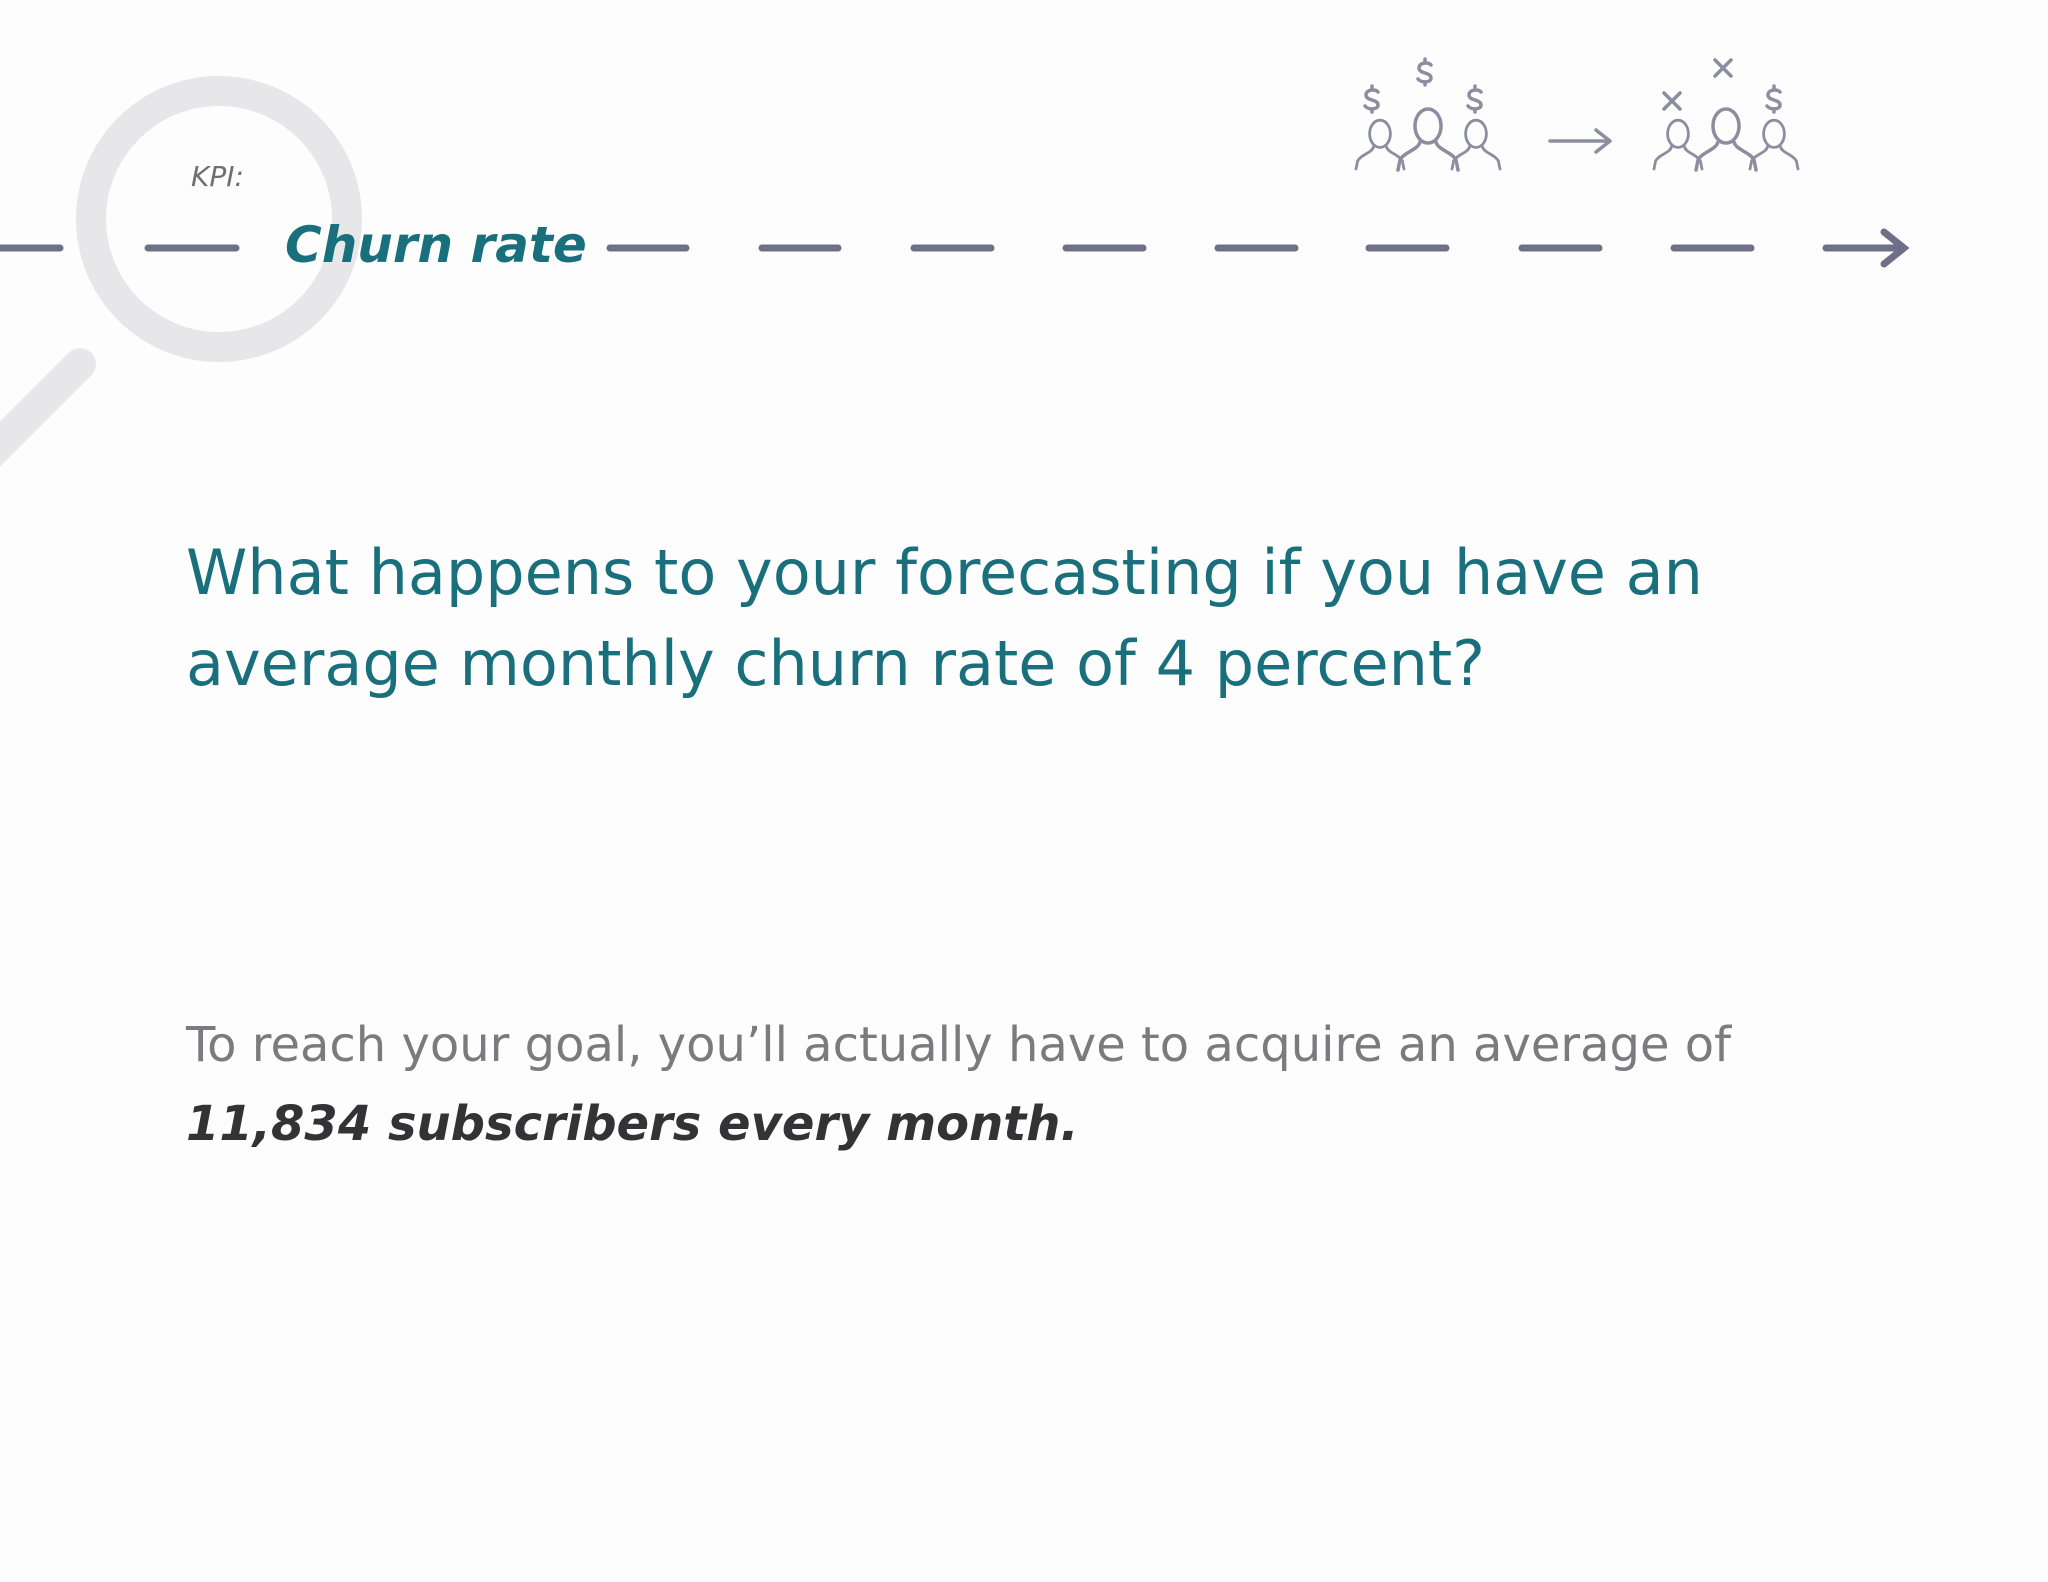  What do you see at coordinates (436, 245) in the screenshot?
I see `kpi-title: Churn rate` at bounding box center [436, 245].